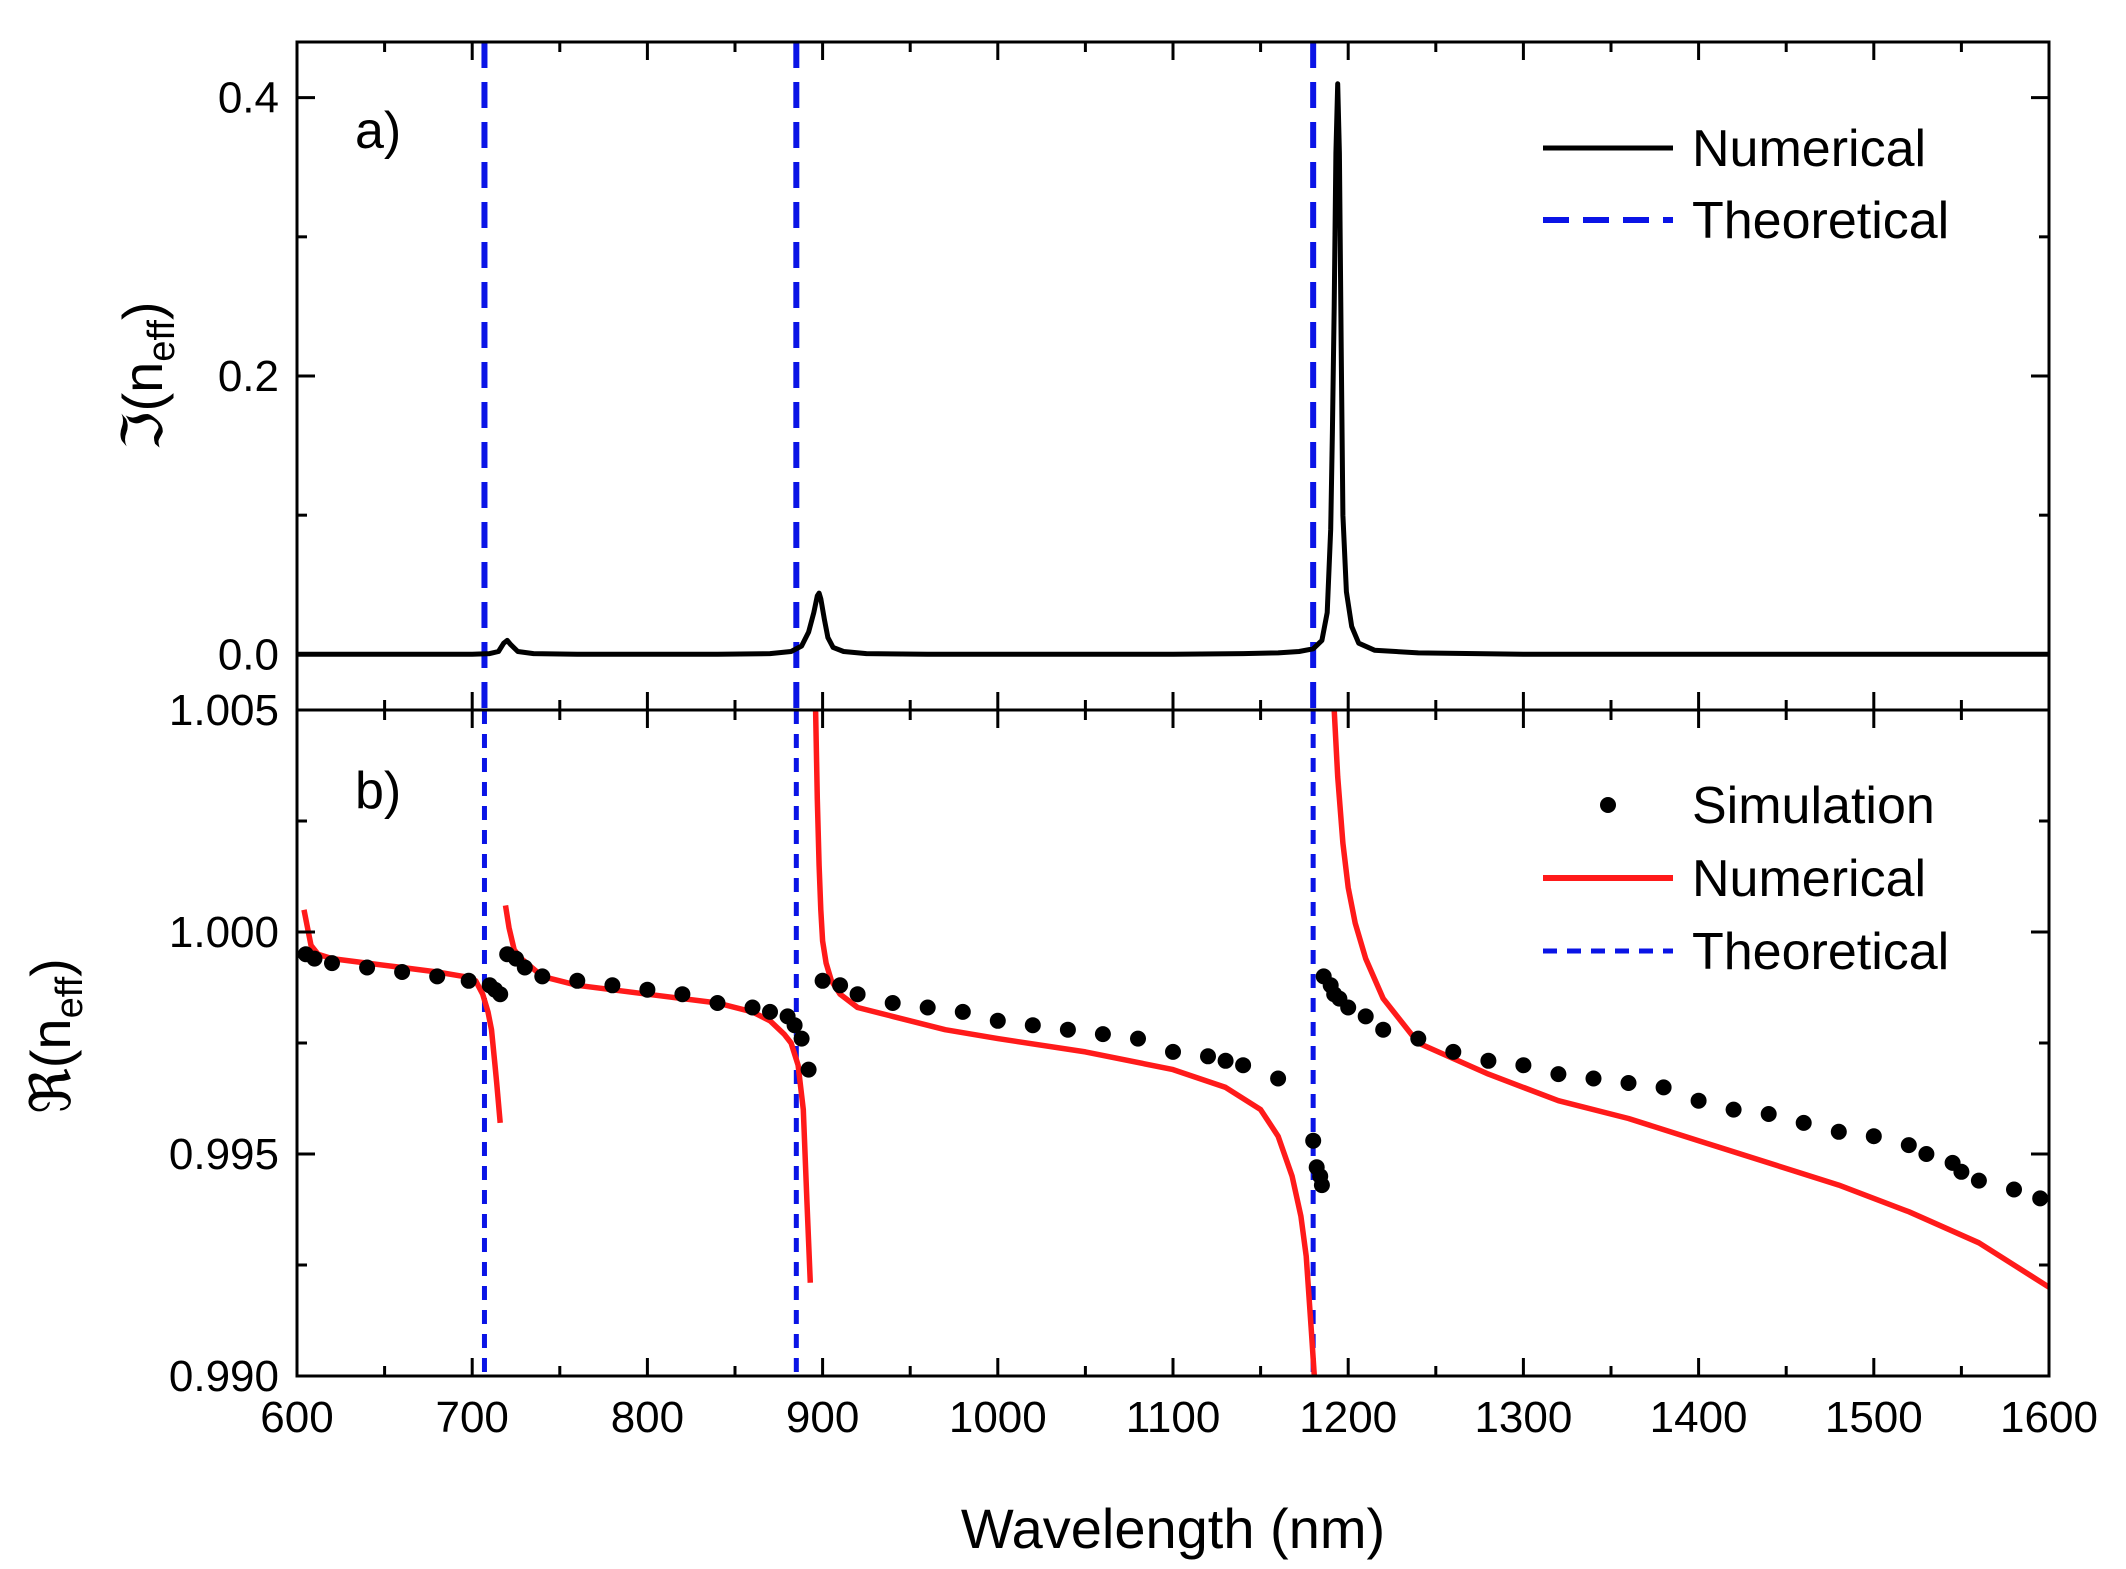 The width and height of the screenshot is (2126, 1569). Describe the element at coordinates (1173, 1417) in the screenshot. I see `x-tick-label: 1100` at that location.